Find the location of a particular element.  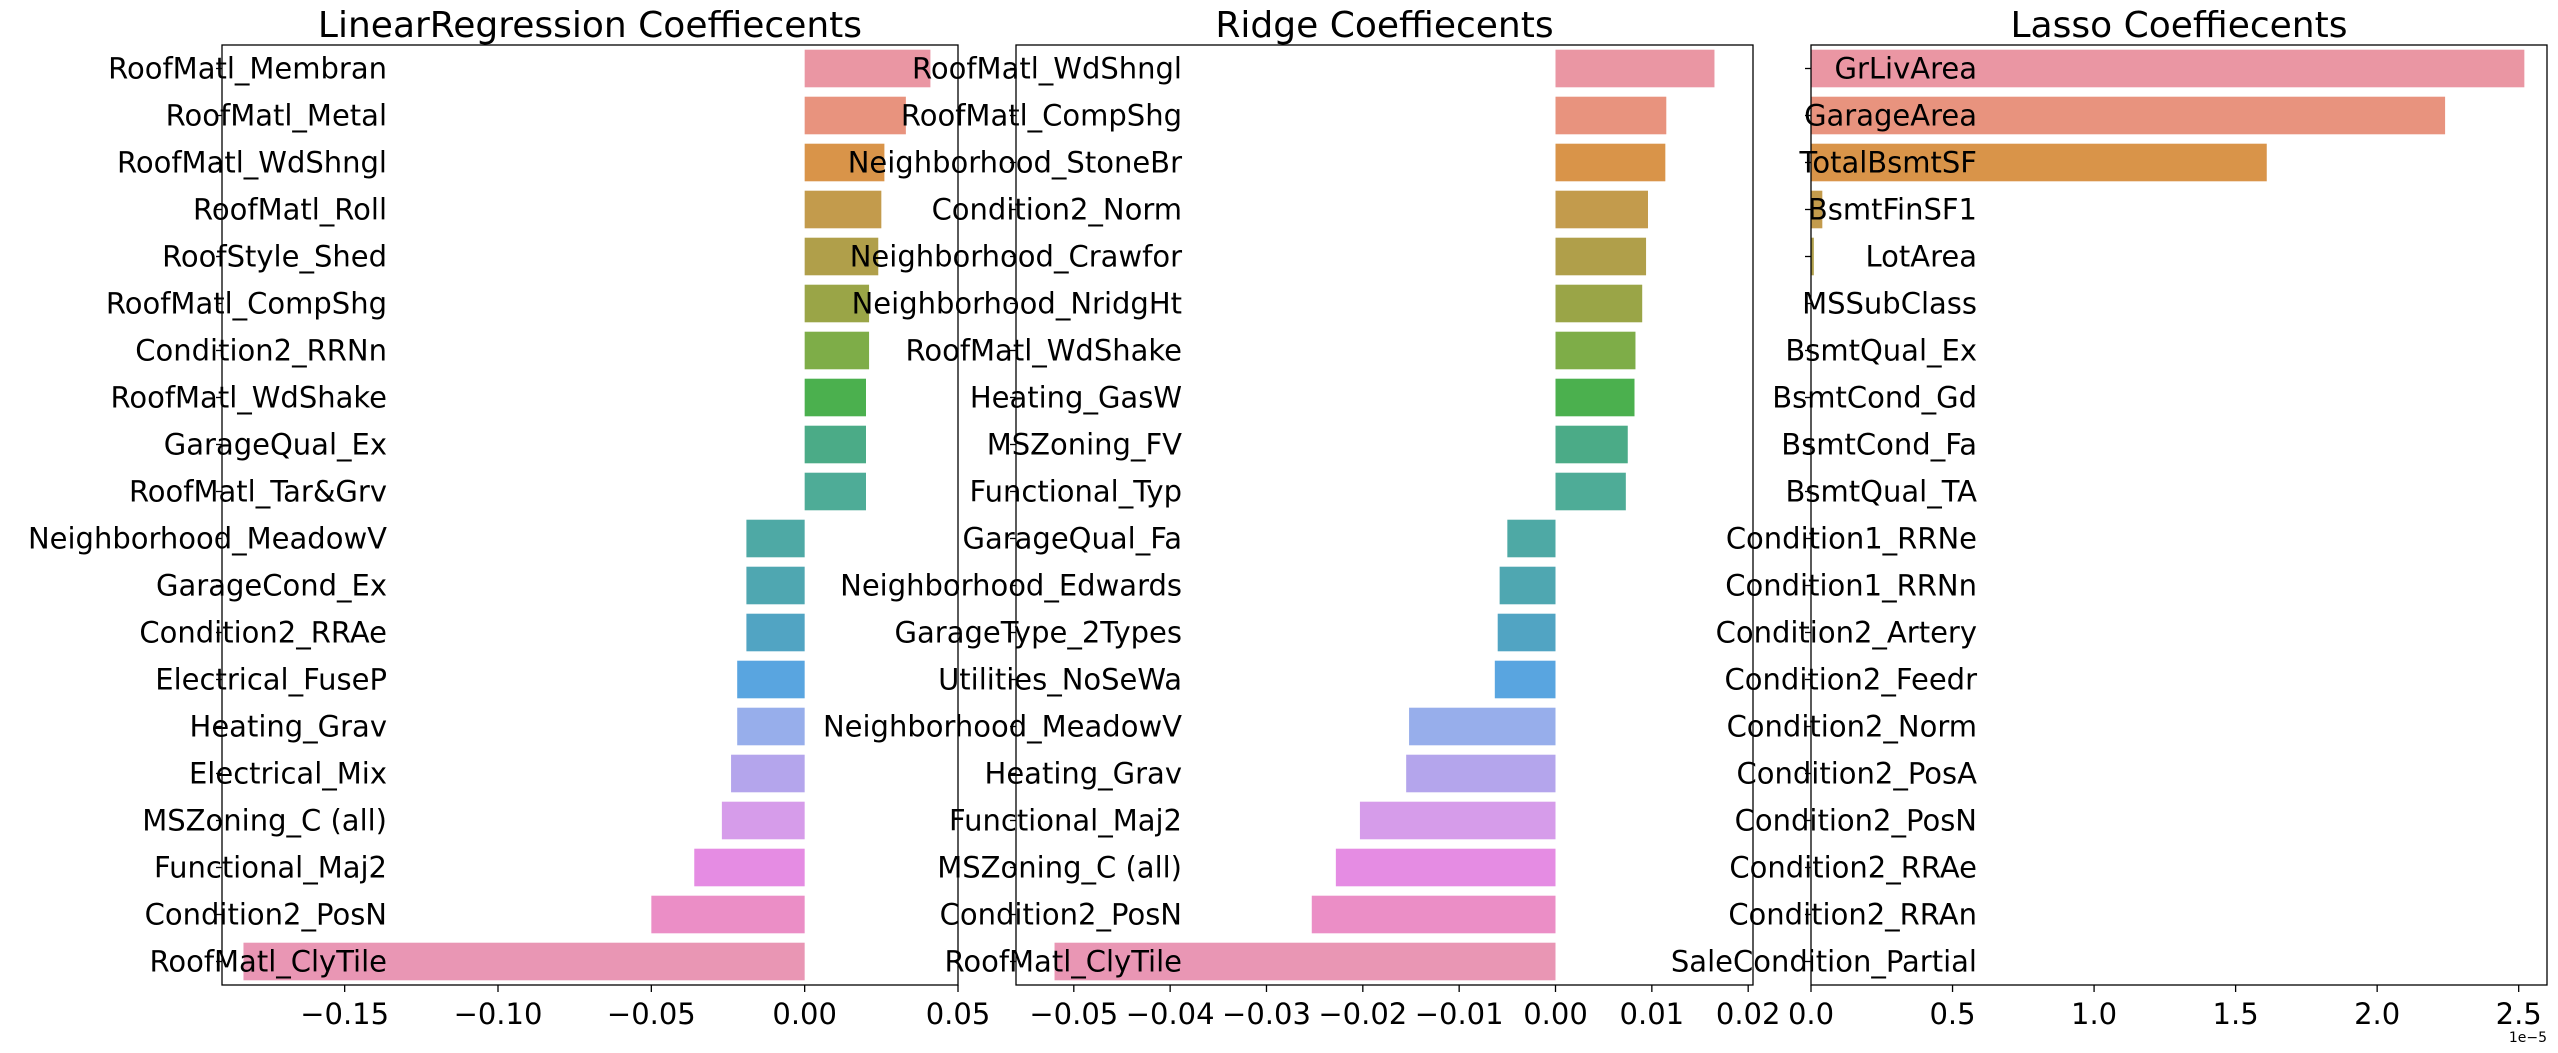

linreg-ytick-label: Electrical_FuseP is located at coordinates (271, 680).